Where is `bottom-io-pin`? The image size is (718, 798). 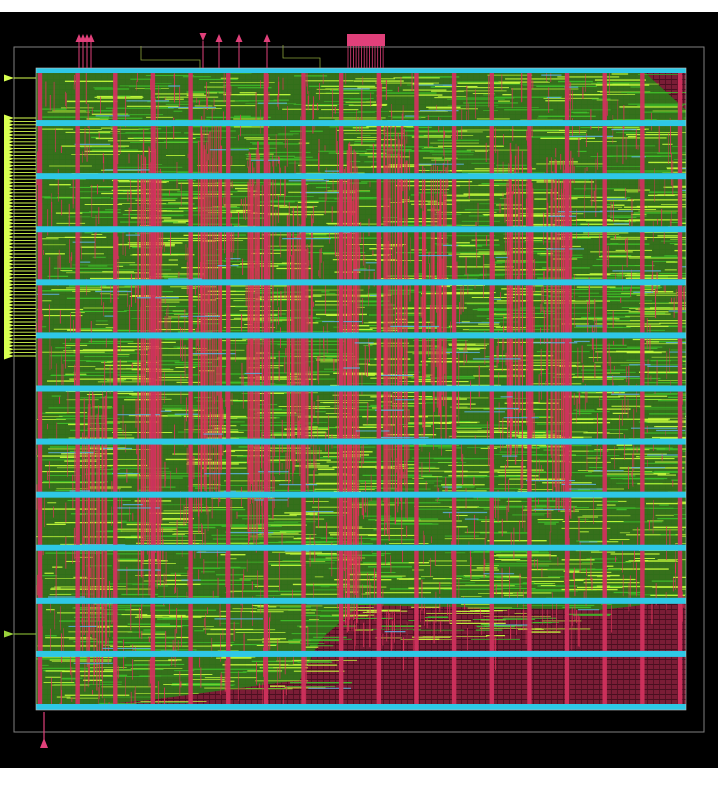
bottom-io-pin is located at coordinates (44, 730).